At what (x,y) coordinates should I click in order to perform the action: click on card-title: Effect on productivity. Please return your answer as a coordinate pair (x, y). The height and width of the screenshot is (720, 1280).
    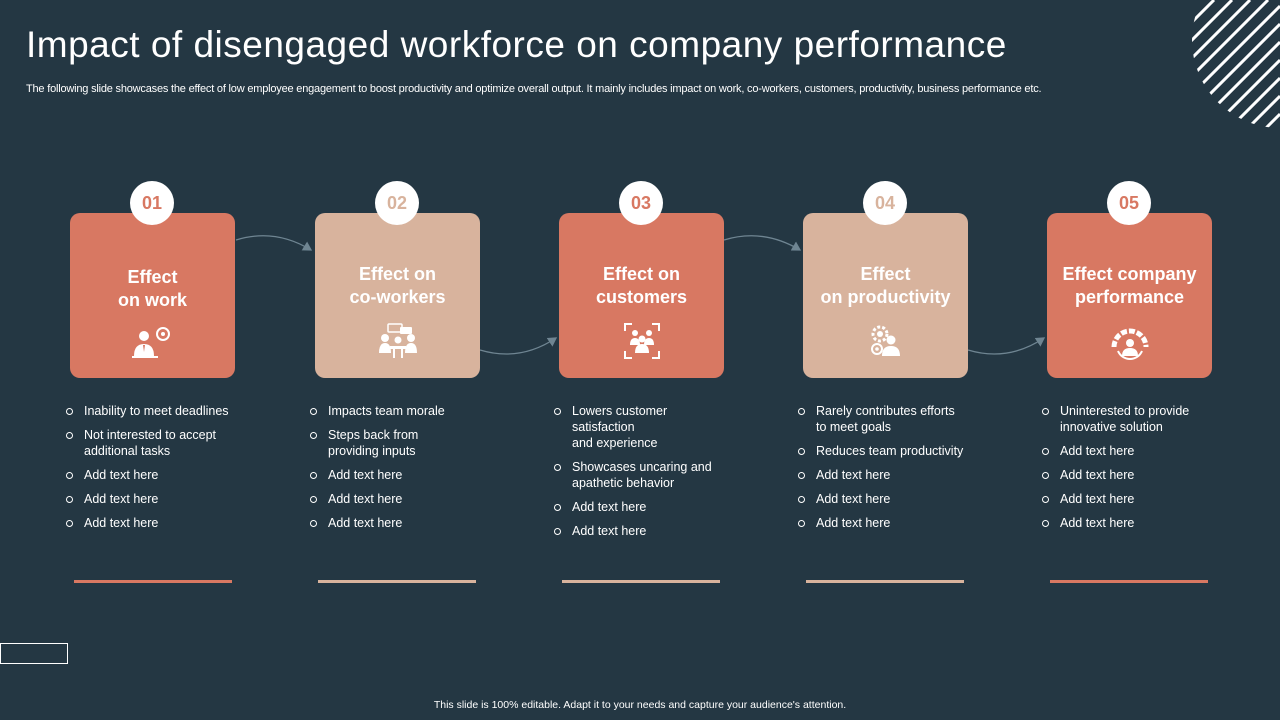
    Looking at the image, I should click on (885, 285).